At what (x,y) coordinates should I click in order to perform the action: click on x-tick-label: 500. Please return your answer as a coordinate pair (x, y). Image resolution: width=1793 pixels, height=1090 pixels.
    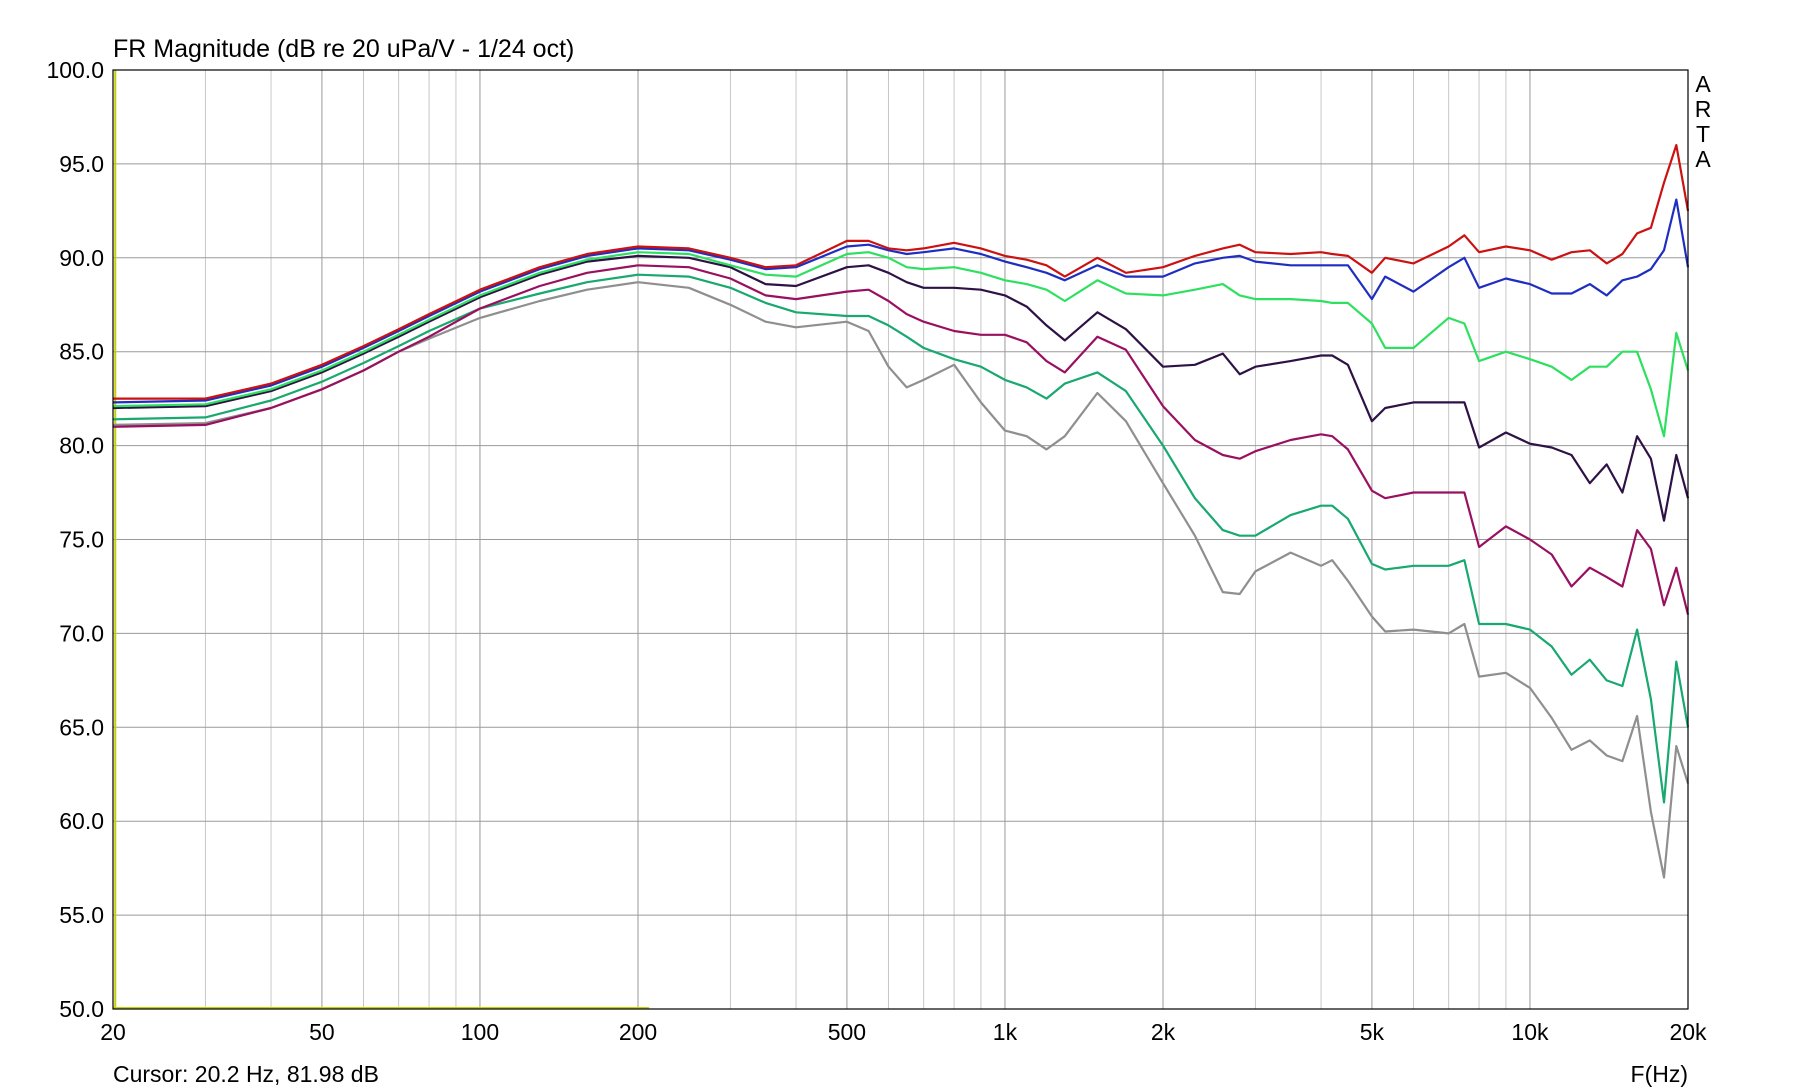
    Looking at the image, I should click on (847, 1032).